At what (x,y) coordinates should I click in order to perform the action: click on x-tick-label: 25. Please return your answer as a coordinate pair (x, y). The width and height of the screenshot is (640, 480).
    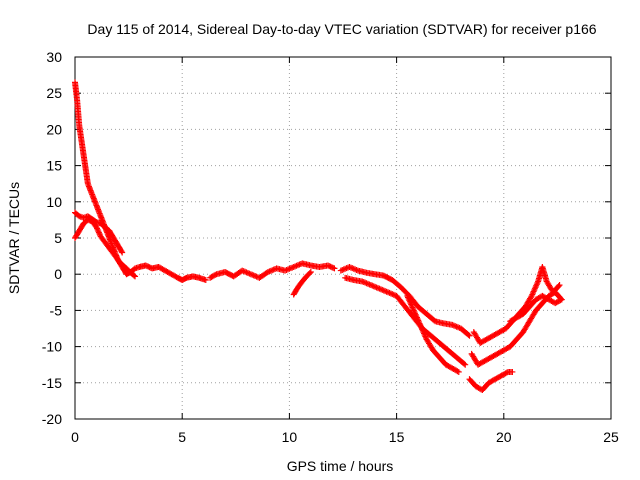
    Looking at the image, I should click on (611, 437).